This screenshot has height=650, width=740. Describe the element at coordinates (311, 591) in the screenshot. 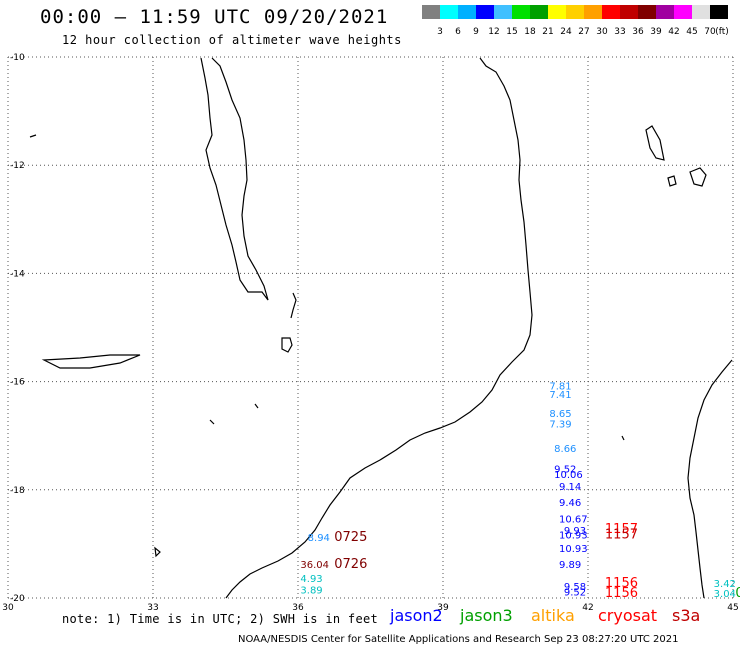

I see `wave-height-value: 3.89` at that location.